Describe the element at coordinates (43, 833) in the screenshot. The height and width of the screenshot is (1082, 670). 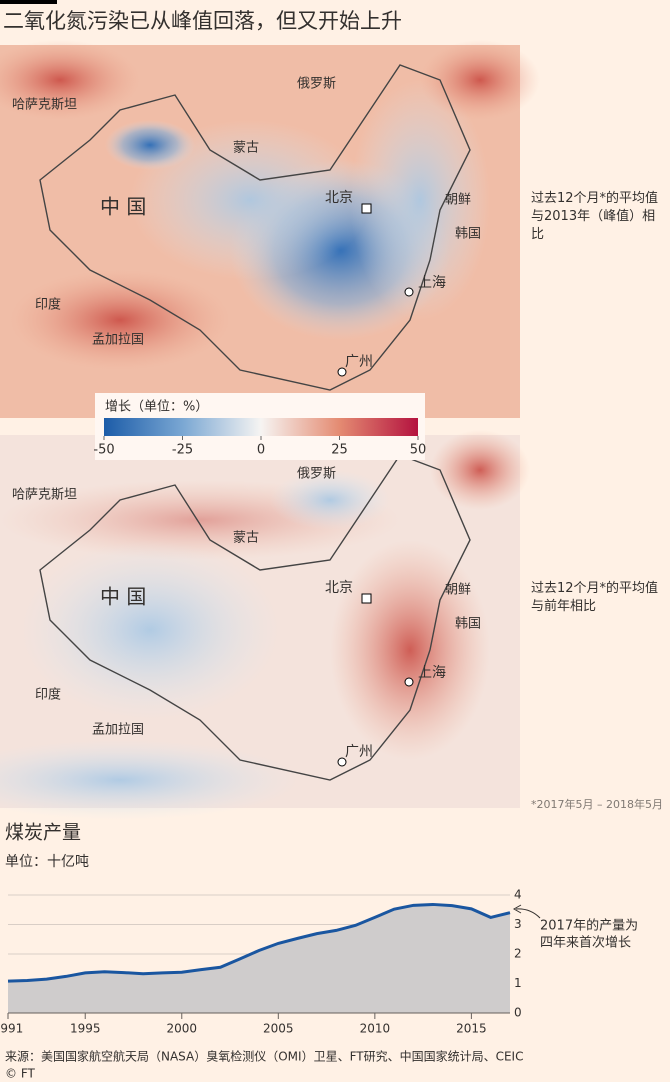
I see `chart-title: 煤炭产量` at that location.